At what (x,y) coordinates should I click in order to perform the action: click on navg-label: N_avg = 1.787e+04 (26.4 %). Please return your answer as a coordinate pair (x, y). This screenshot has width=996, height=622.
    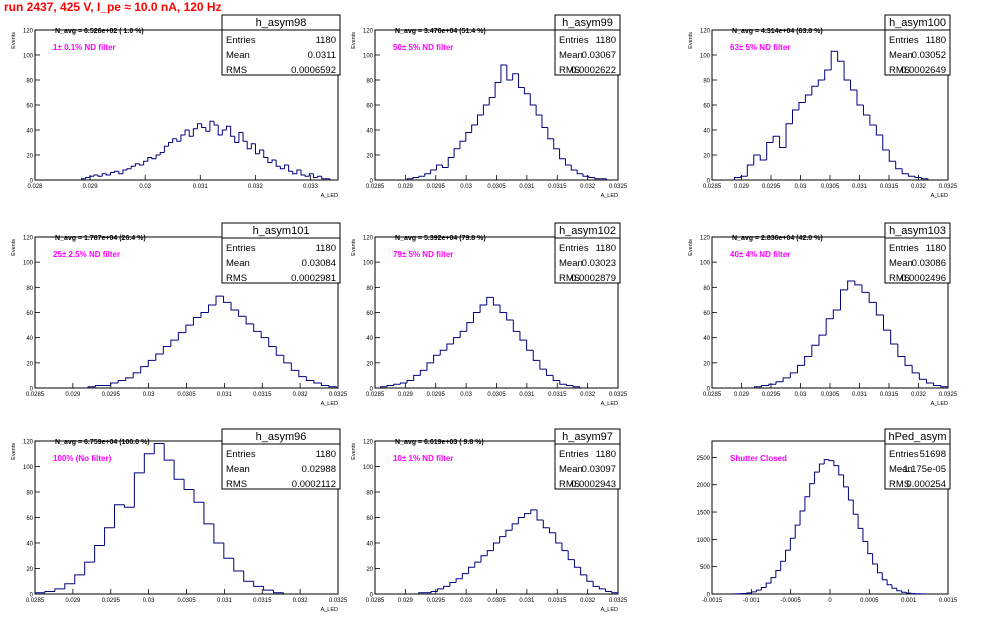
    Looking at the image, I should click on (100, 238).